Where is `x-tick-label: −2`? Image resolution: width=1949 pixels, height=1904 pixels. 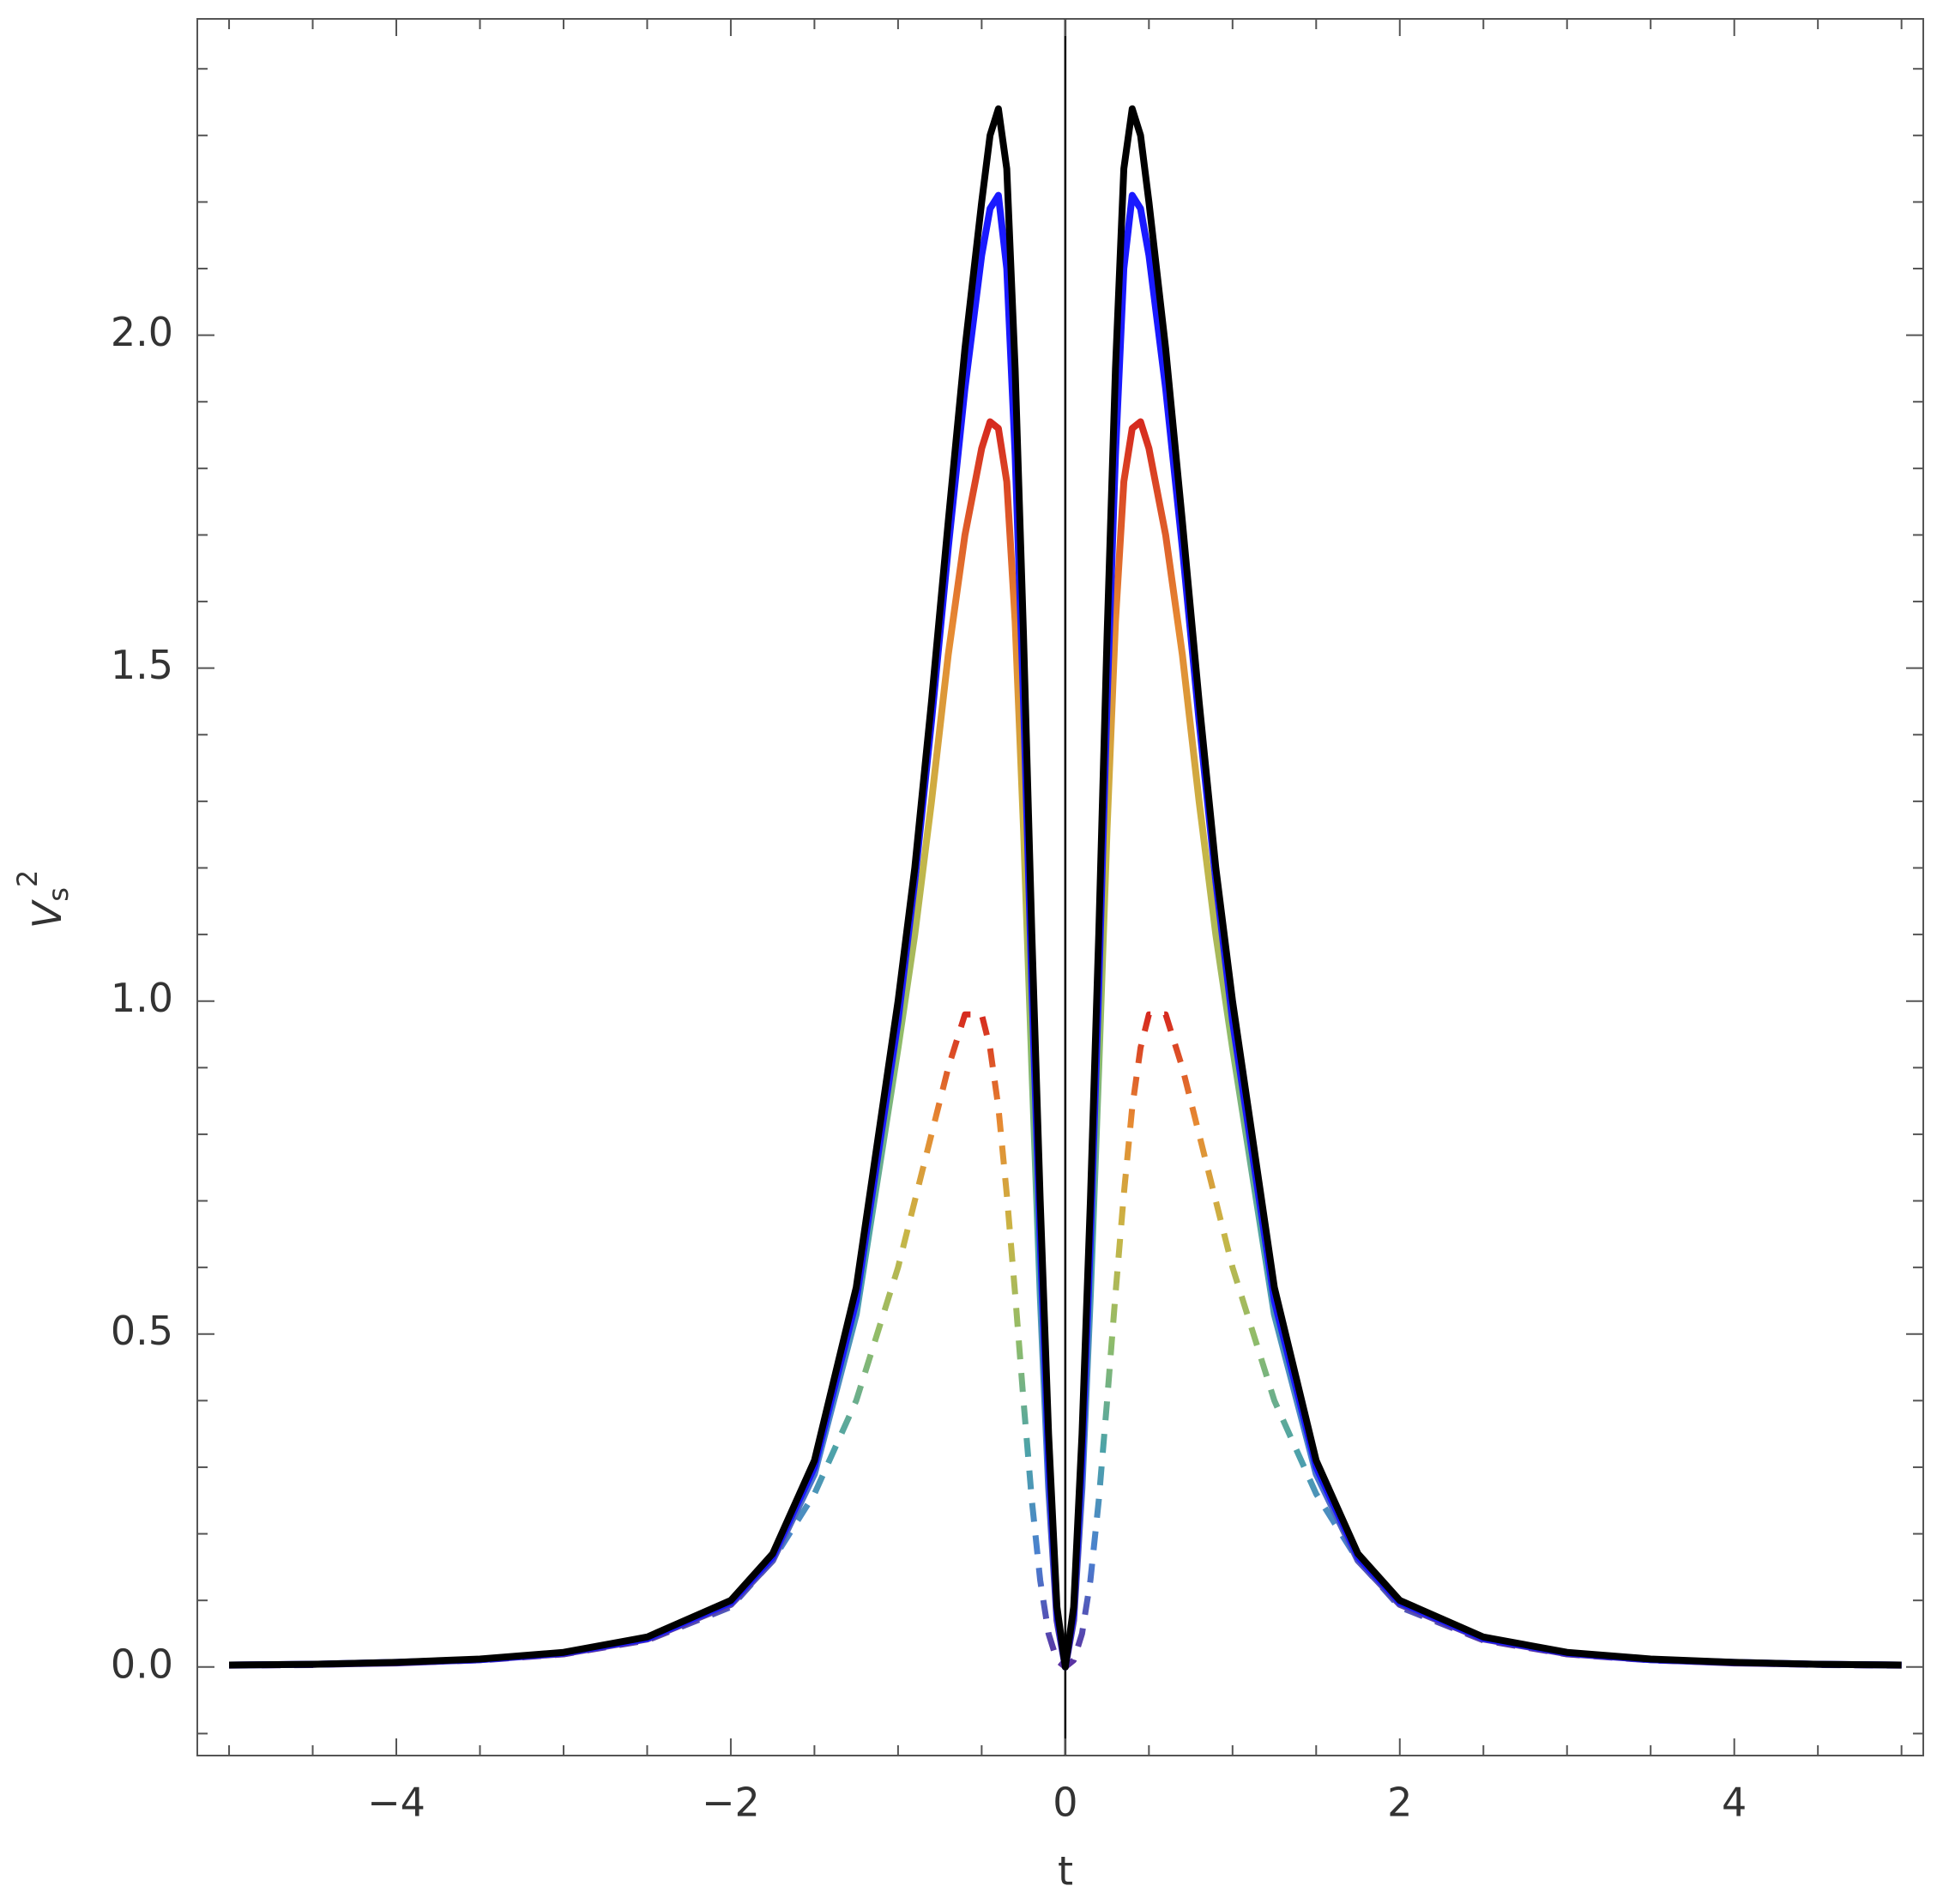
x-tick-label: −2 is located at coordinates (731, 1803).